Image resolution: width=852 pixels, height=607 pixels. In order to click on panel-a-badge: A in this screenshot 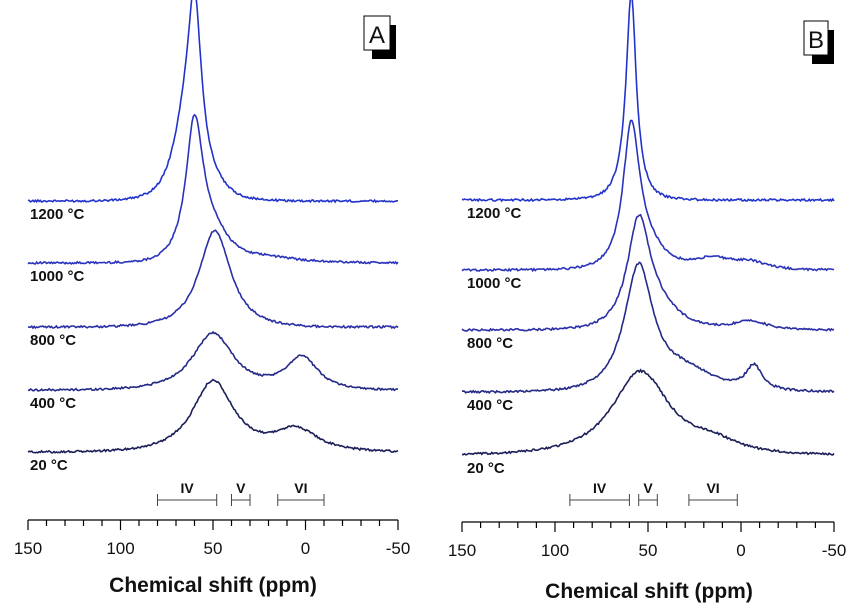, I will do `click(379, 37)`.